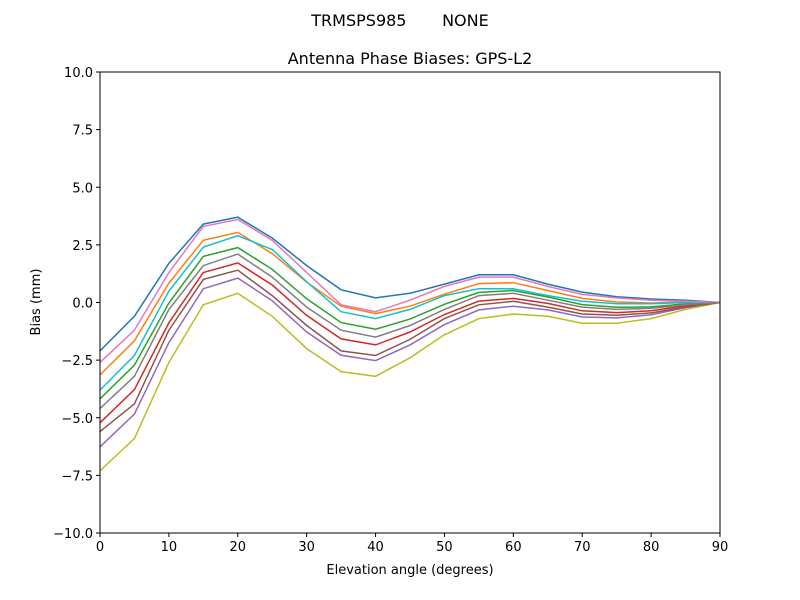  What do you see at coordinates (169, 547) in the screenshot?
I see `x-tick-label: 10` at bounding box center [169, 547].